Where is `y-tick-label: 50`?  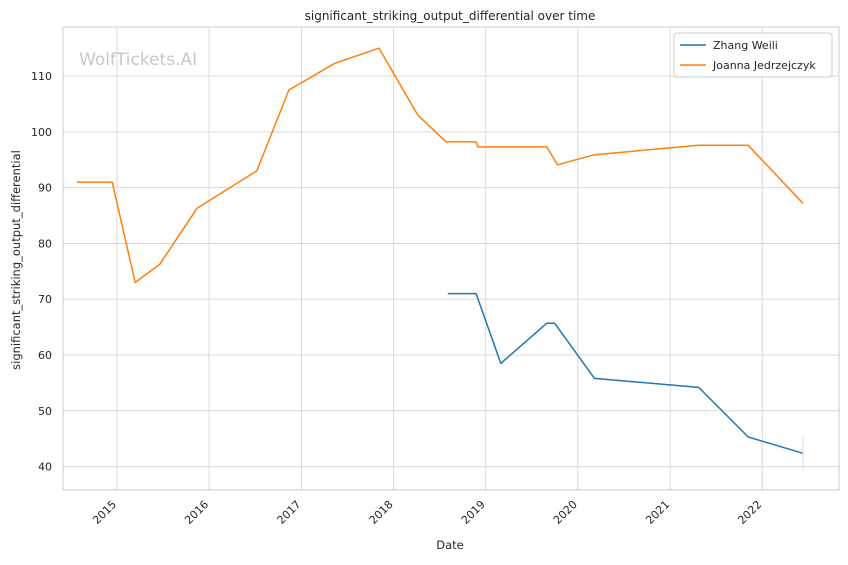
y-tick-label: 50 is located at coordinates (45, 411).